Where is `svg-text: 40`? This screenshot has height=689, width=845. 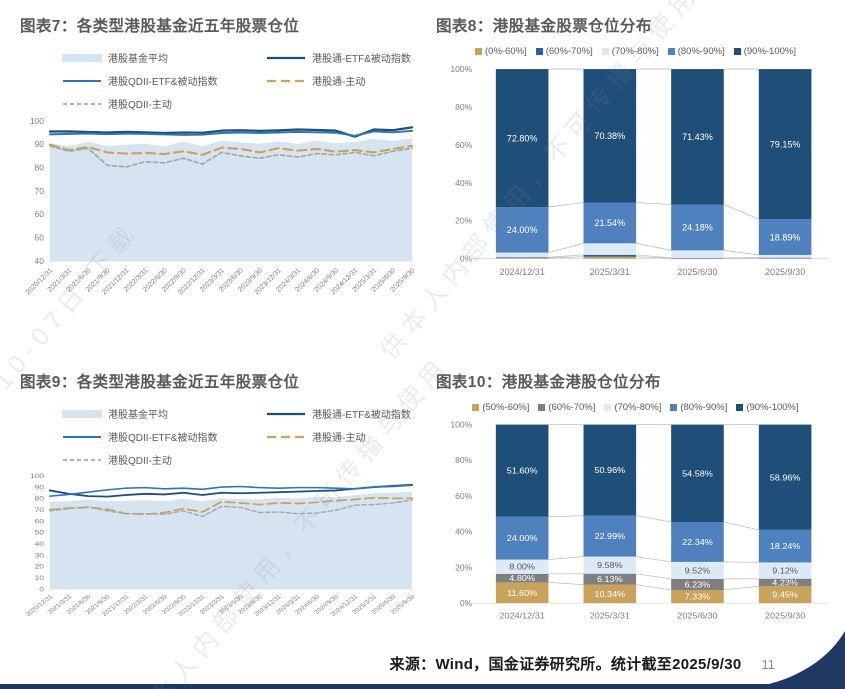
svg-text: 40 is located at coordinates (39, 544).